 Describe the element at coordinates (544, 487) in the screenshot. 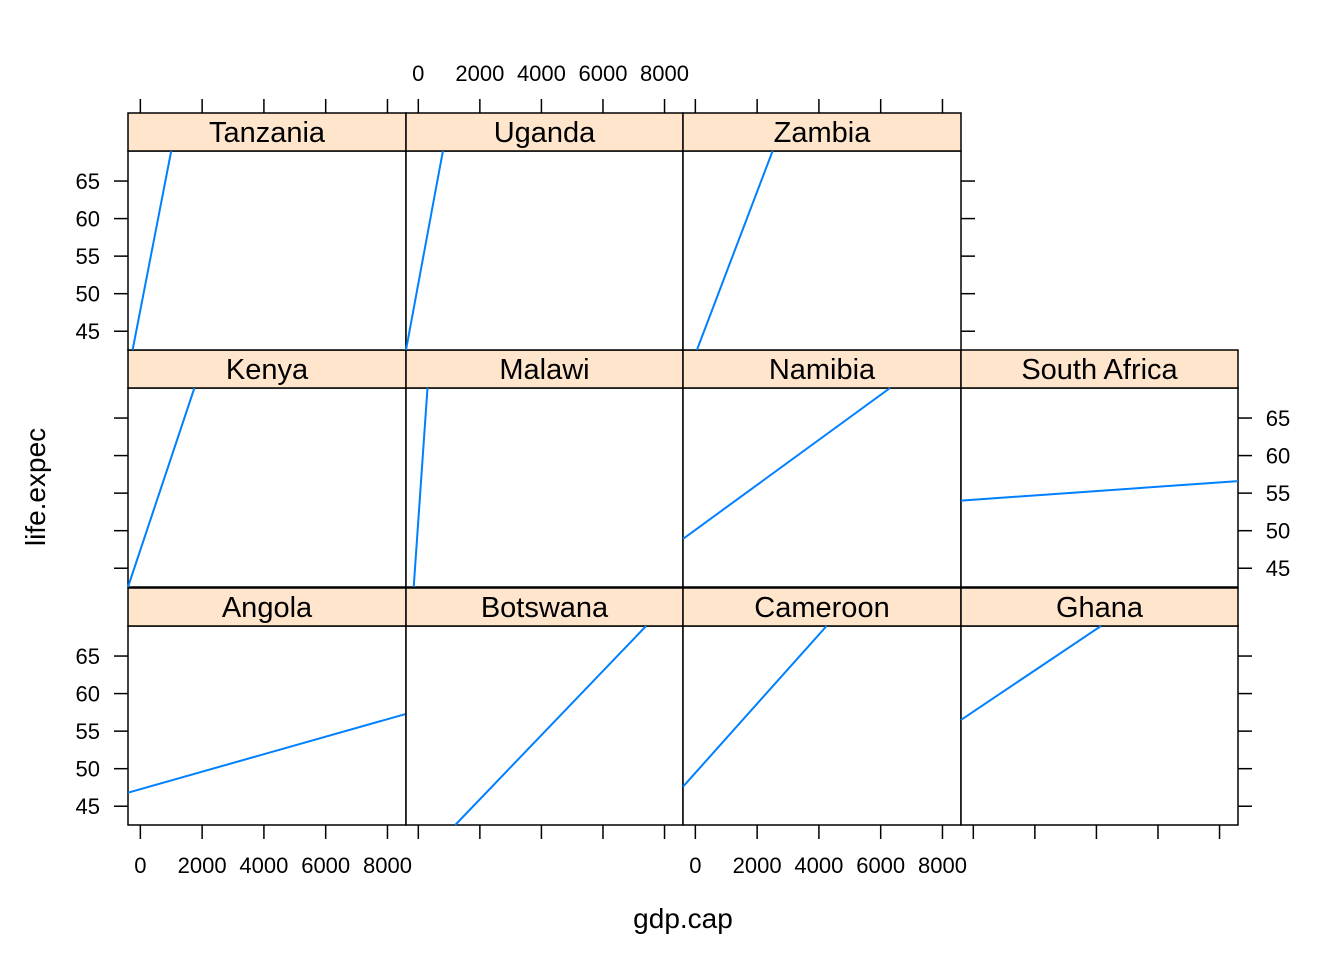

I see `panel-frame-malawi` at that location.